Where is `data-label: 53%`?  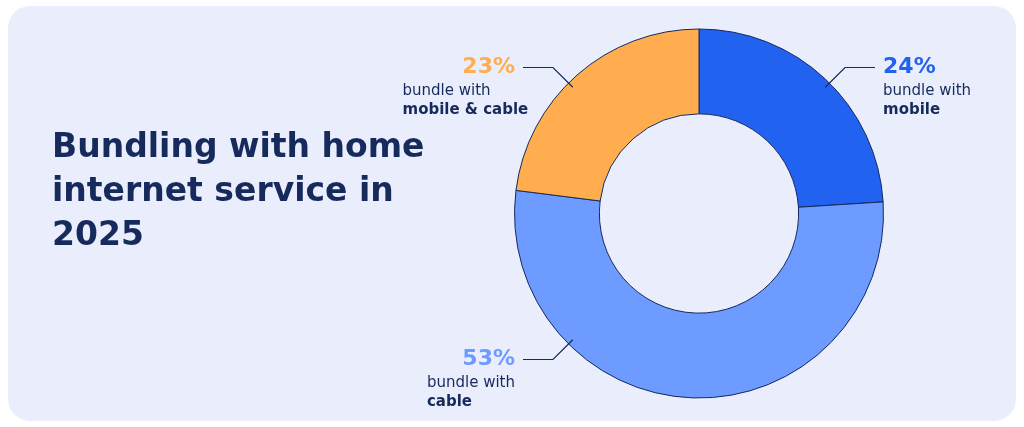
data-label: 53% is located at coordinates (488, 358).